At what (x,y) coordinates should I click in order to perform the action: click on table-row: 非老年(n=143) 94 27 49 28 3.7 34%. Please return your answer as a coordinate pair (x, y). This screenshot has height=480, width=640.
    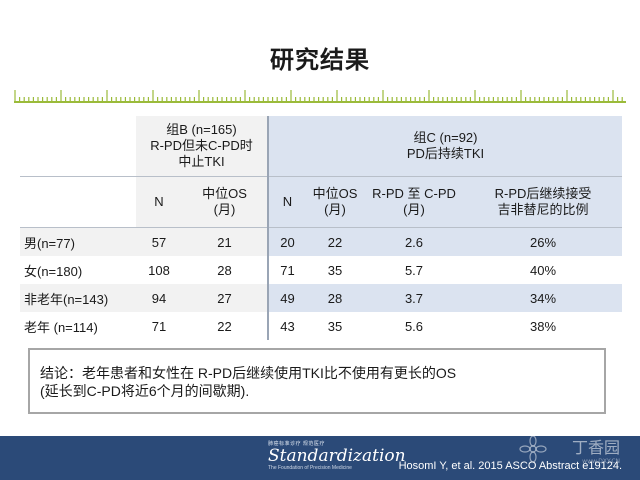
    Looking at the image, I should click on (321, 298).